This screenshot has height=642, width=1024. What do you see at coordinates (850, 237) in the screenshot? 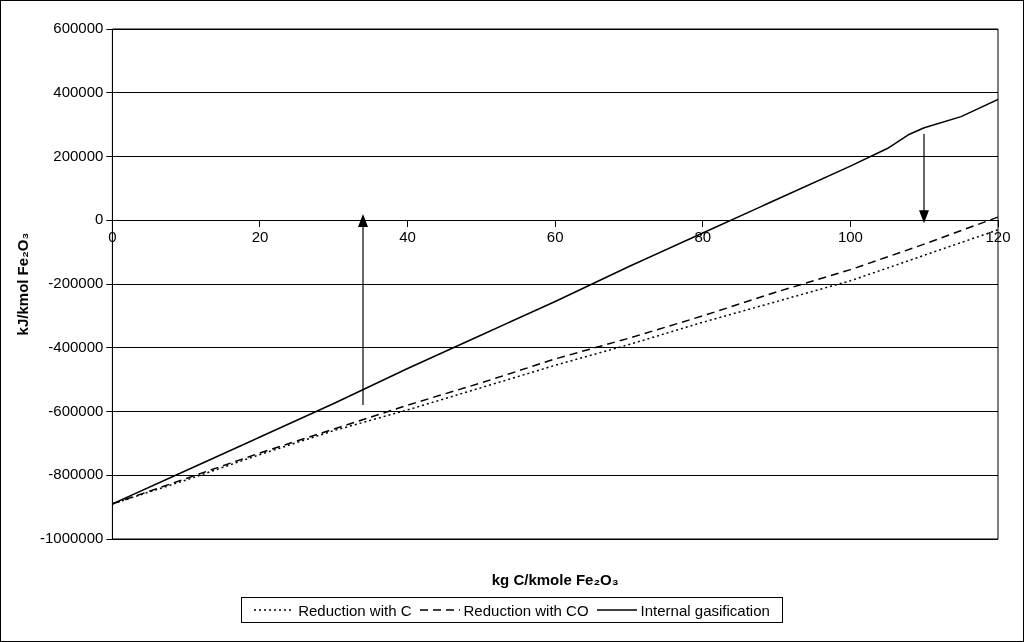
I see `x-tick-label: 100` at bounding box center [850, 237].